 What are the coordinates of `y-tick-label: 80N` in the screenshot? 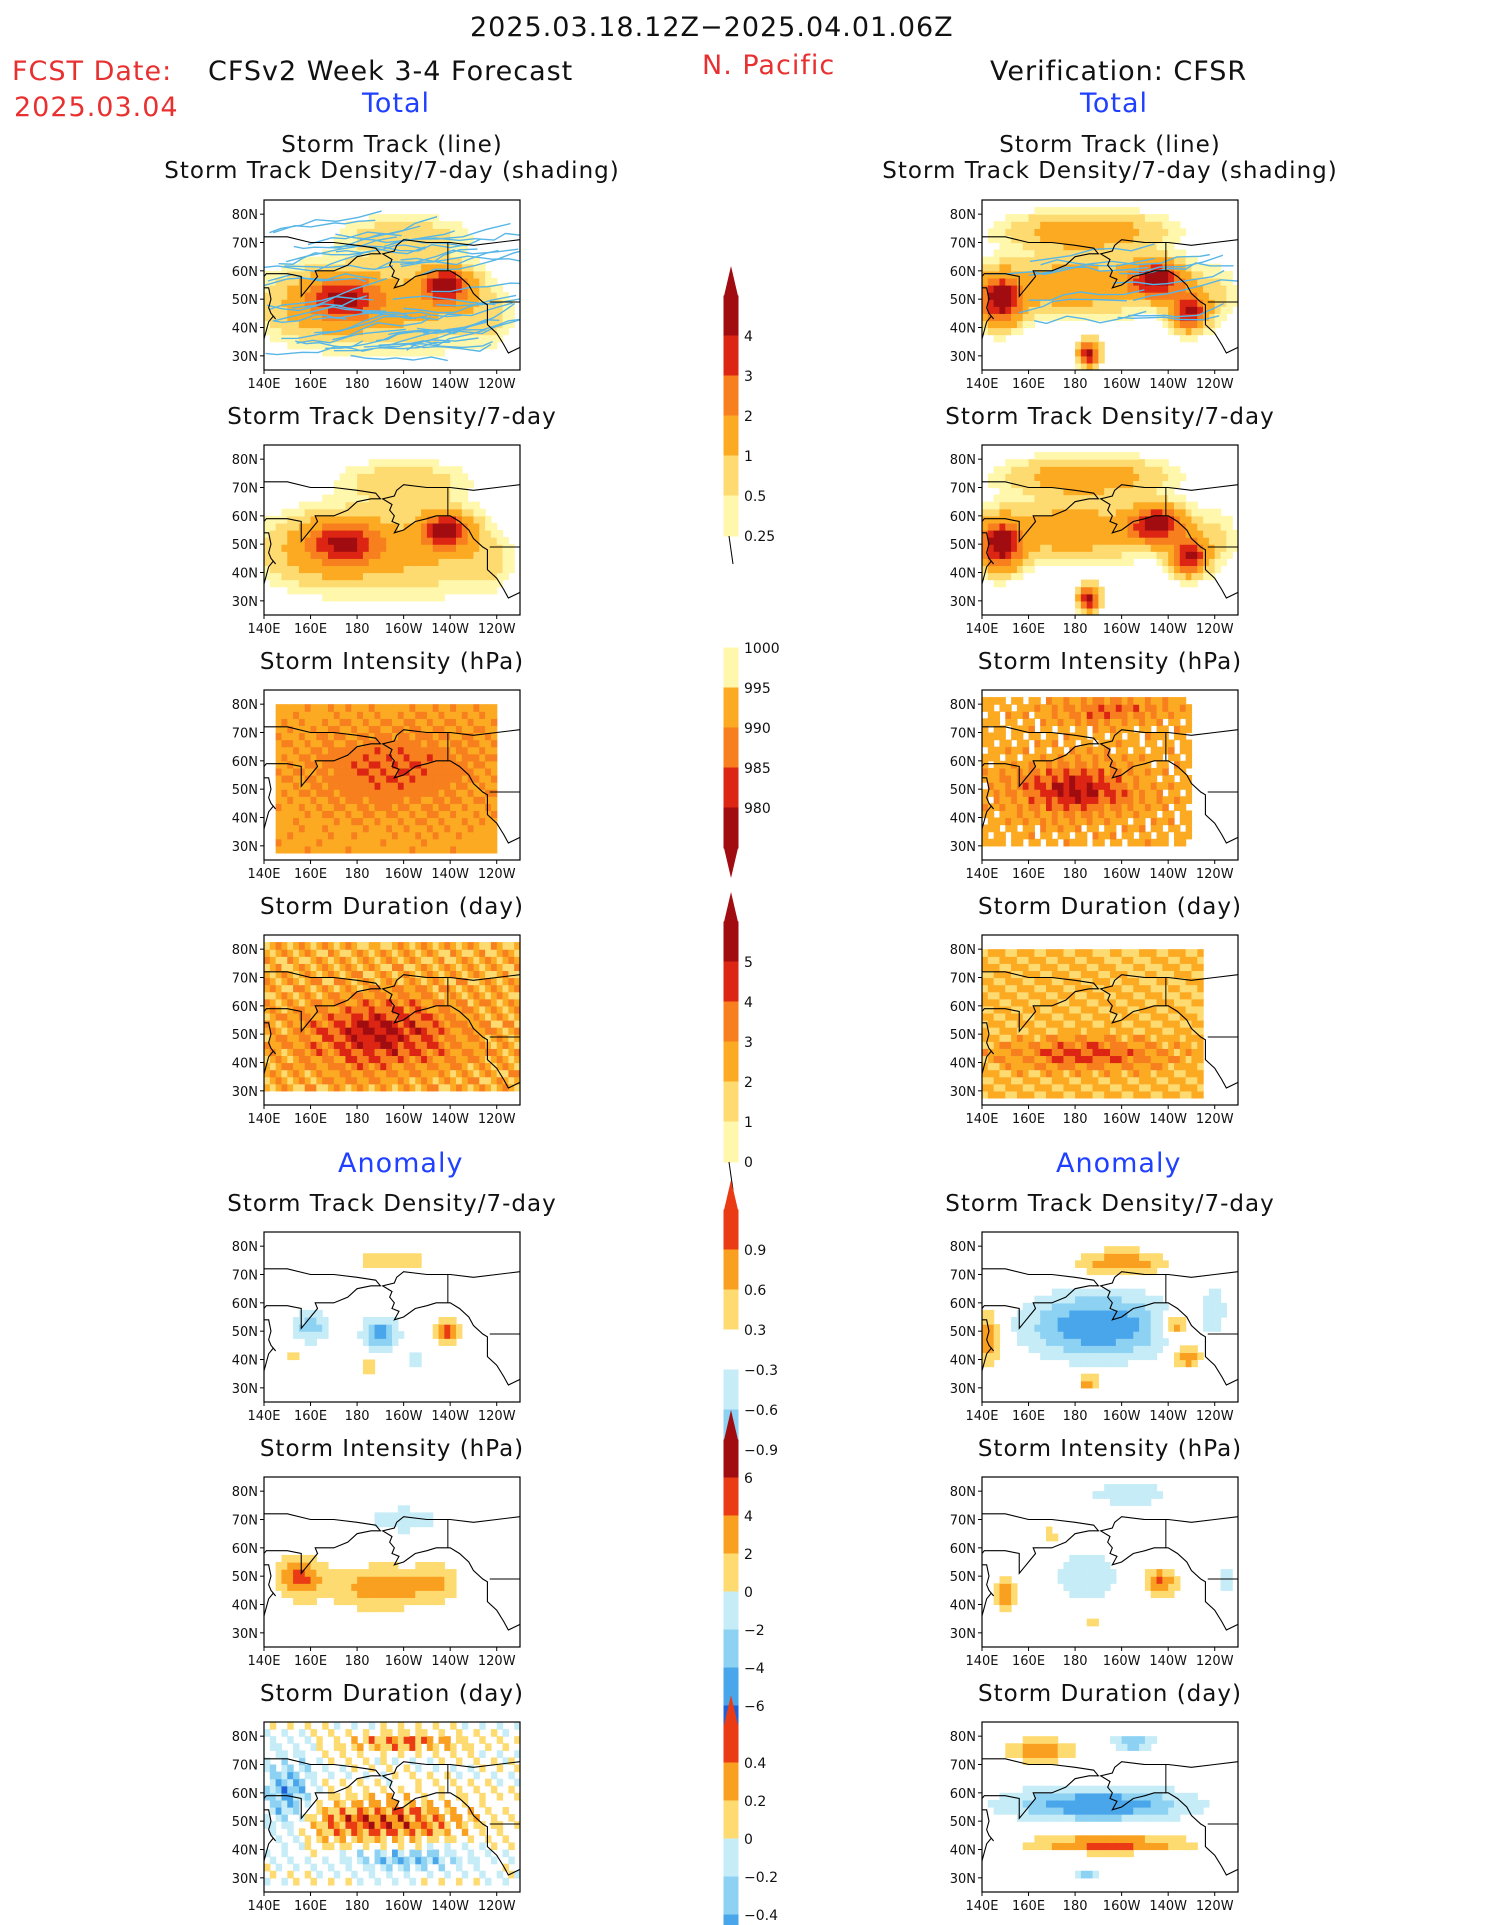 It's located at (245, 215).